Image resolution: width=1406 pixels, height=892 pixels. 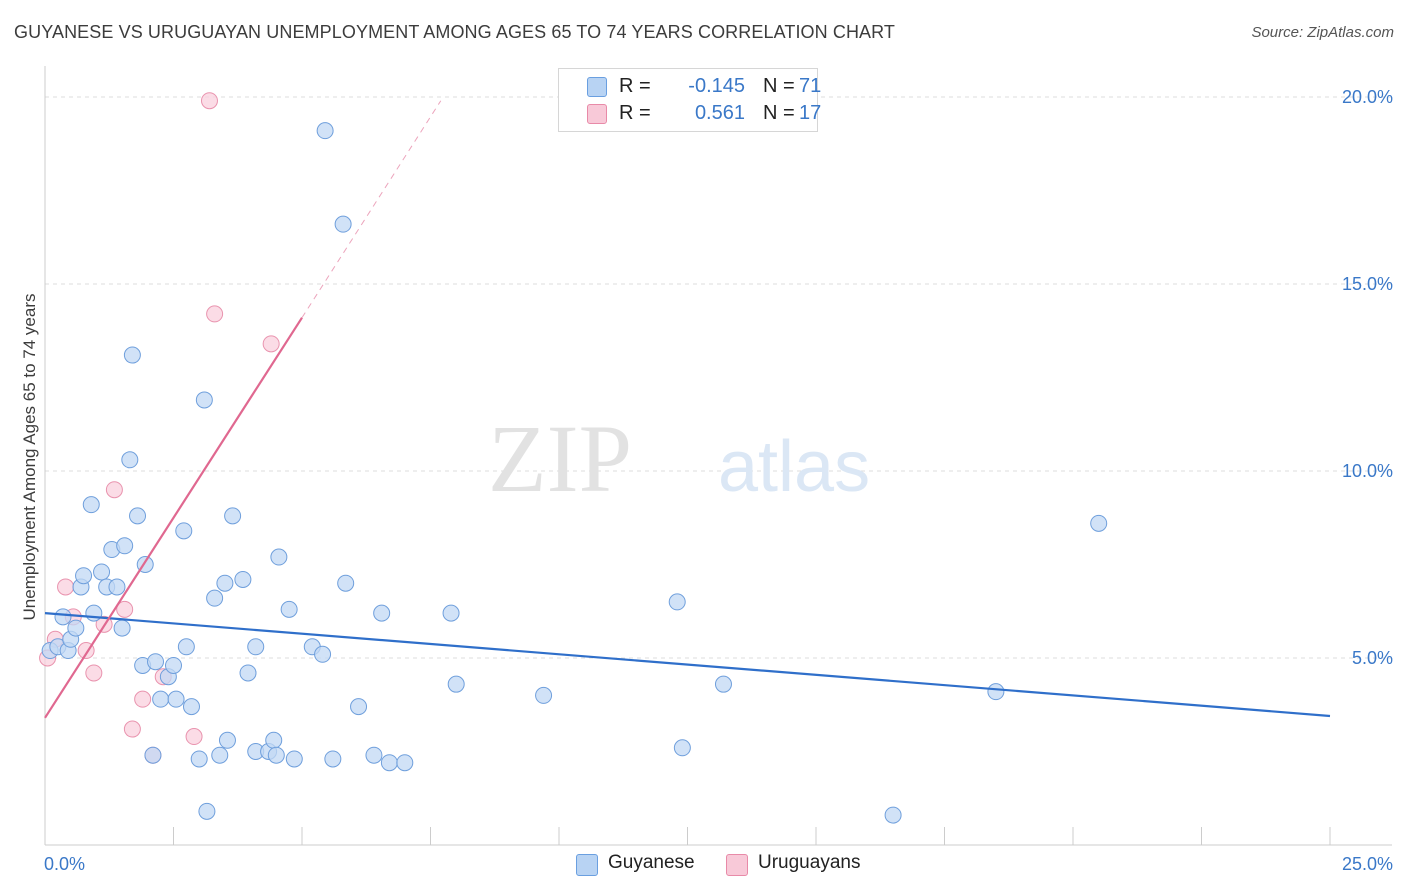 I want to click on trend-line-uruguayans, so click(x=173, y=518).